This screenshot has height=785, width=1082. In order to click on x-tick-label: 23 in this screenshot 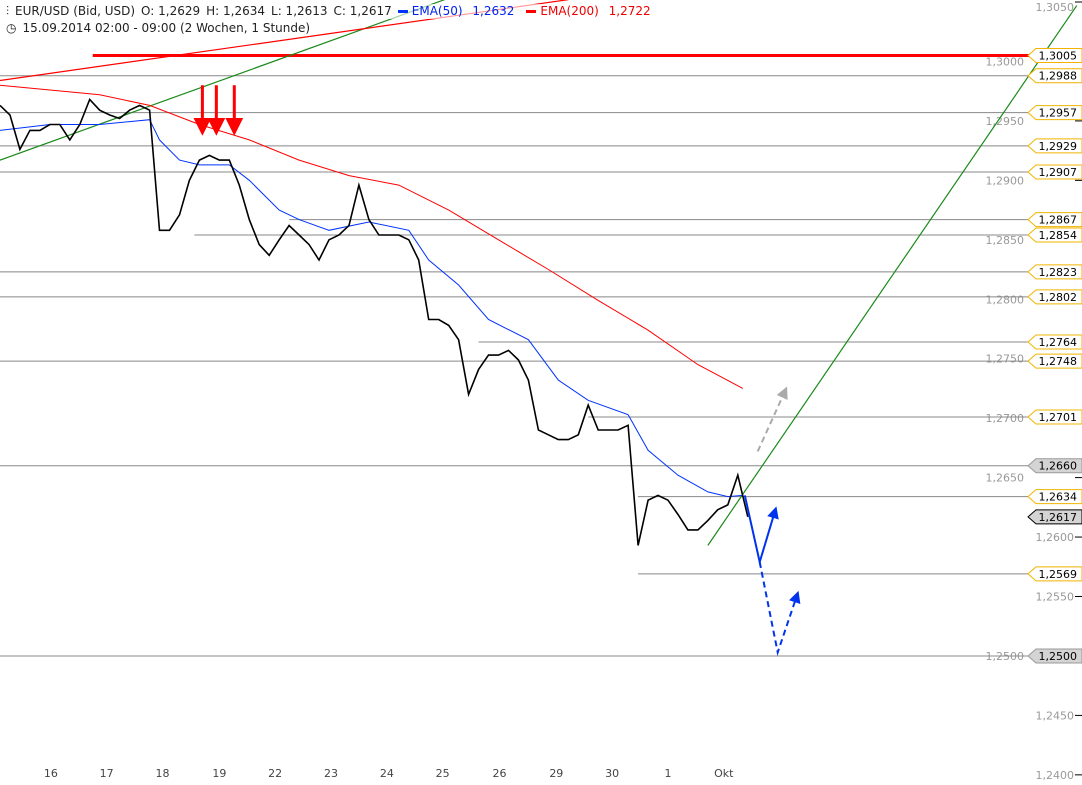, I will do `click(331, 773)`.